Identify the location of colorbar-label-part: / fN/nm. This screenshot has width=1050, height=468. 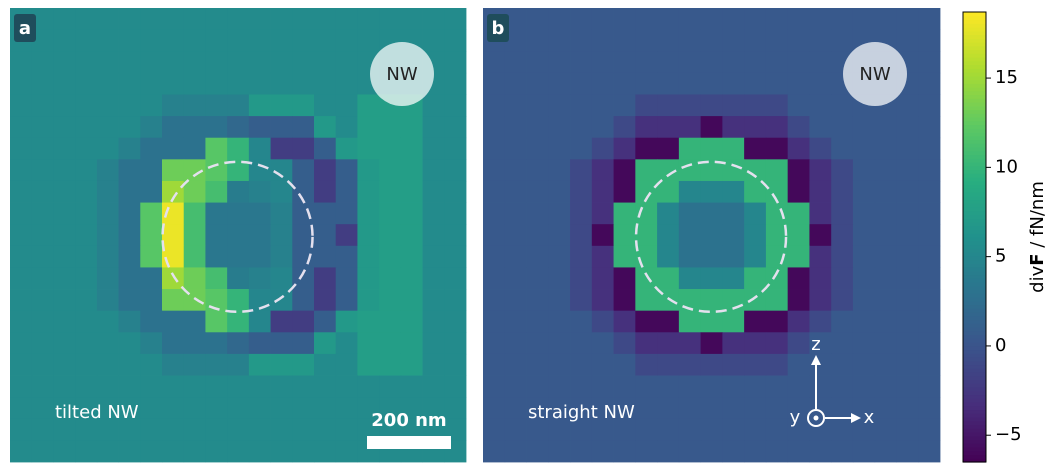
(1037, 217).